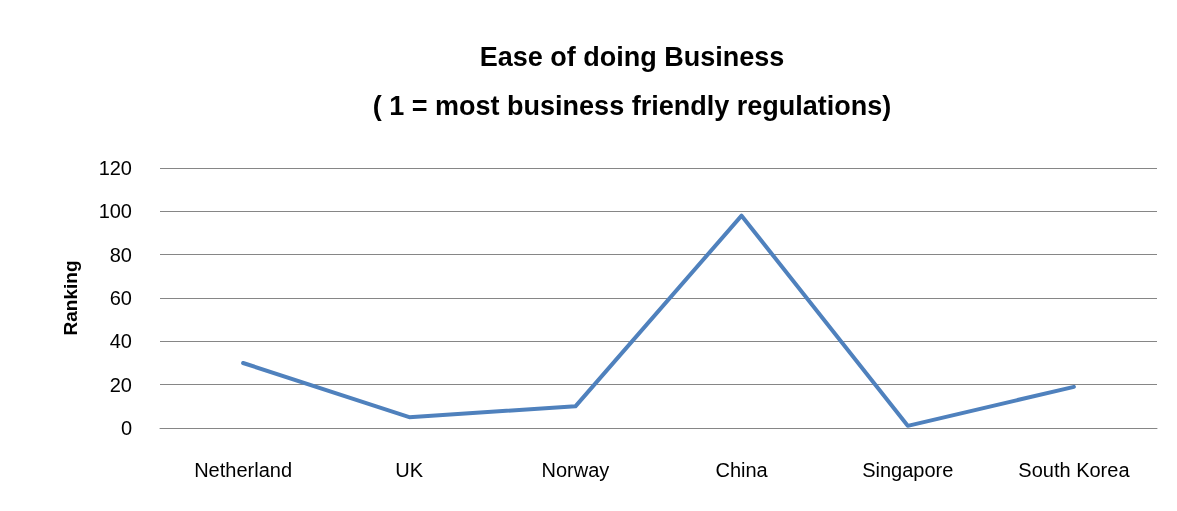 The image size is (1177, 511). Describe the element at coordinates (120, 341) in the screenshot. I see `y-tick-label: 40` at that location.